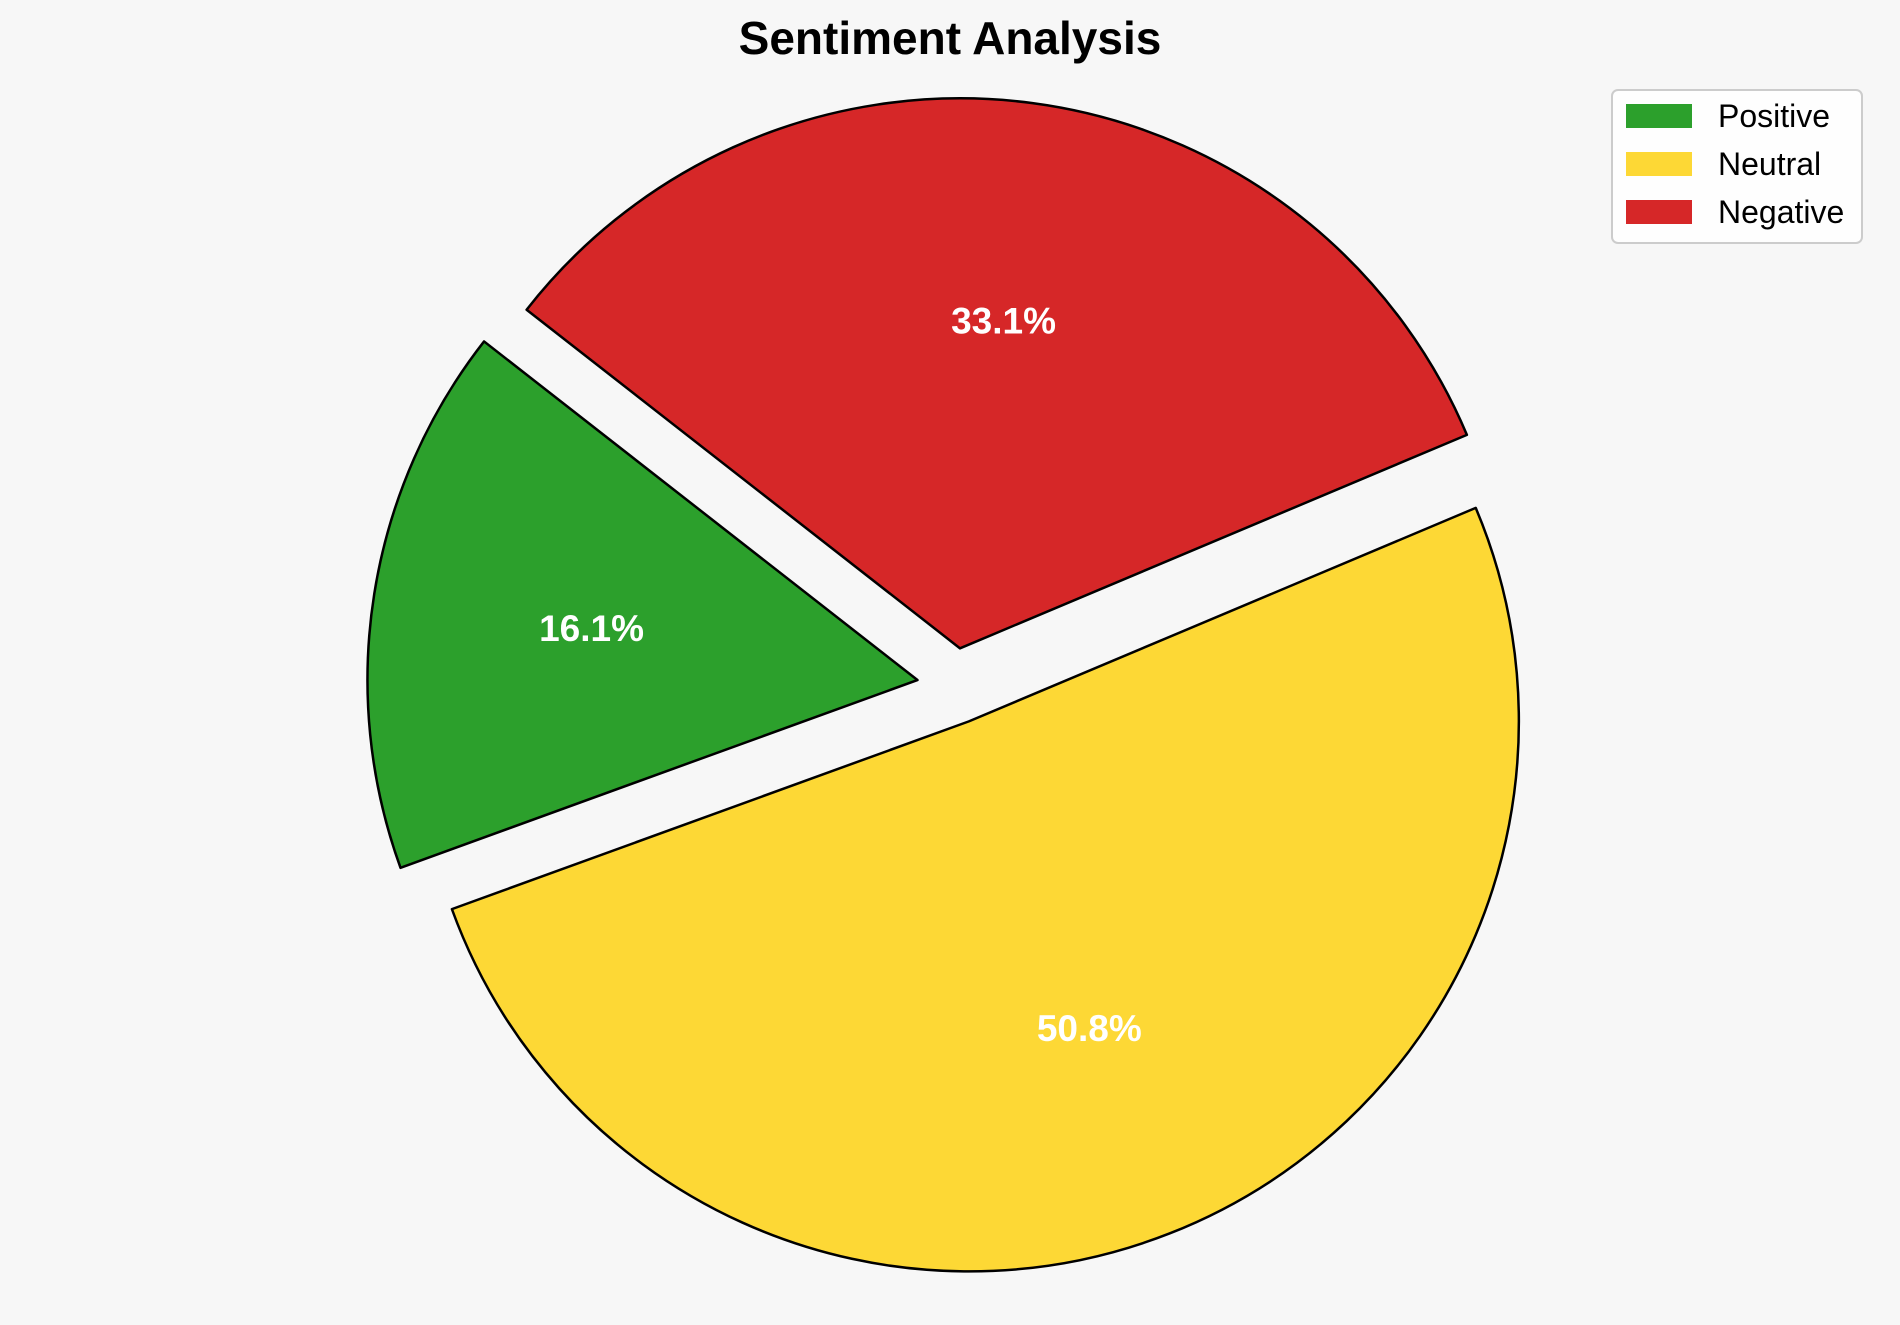  Describe the element at coordinates (642, 605) in the screenshot. I see `pie-slice-positive` at that location.